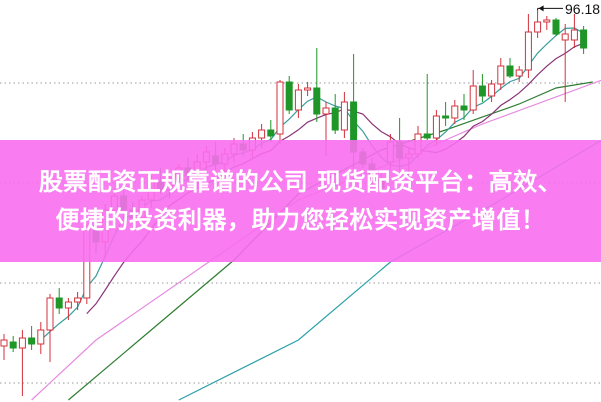 This screenshot has width=601, height=402. Describe the element at coordinates (300, 220) in the screenshot. I see `banner-line-2: 便捷的投资利器，助力您轻松实现资产增值！` at that location.